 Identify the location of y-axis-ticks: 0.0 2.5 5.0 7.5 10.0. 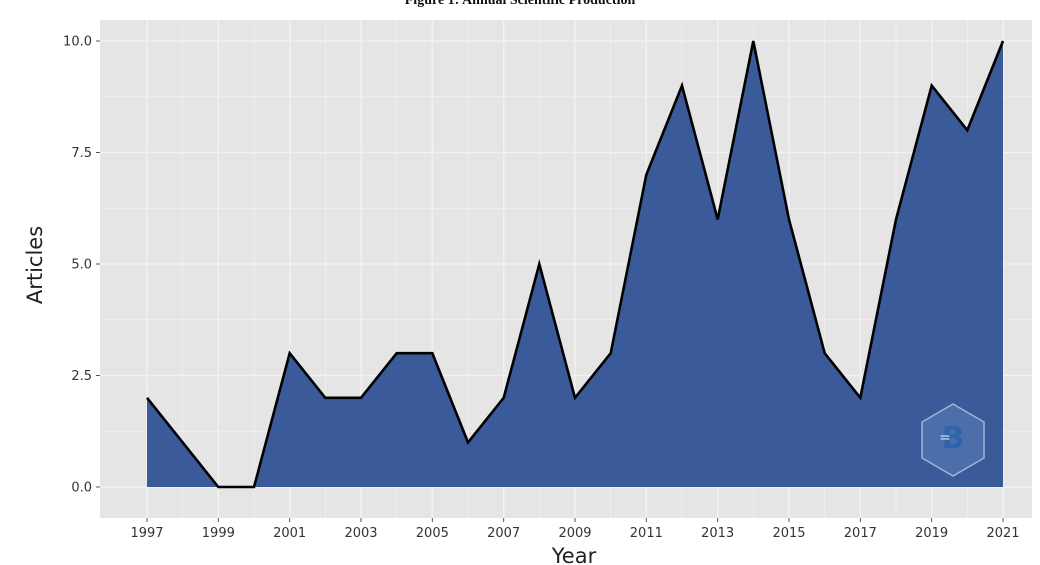
(81, 265).